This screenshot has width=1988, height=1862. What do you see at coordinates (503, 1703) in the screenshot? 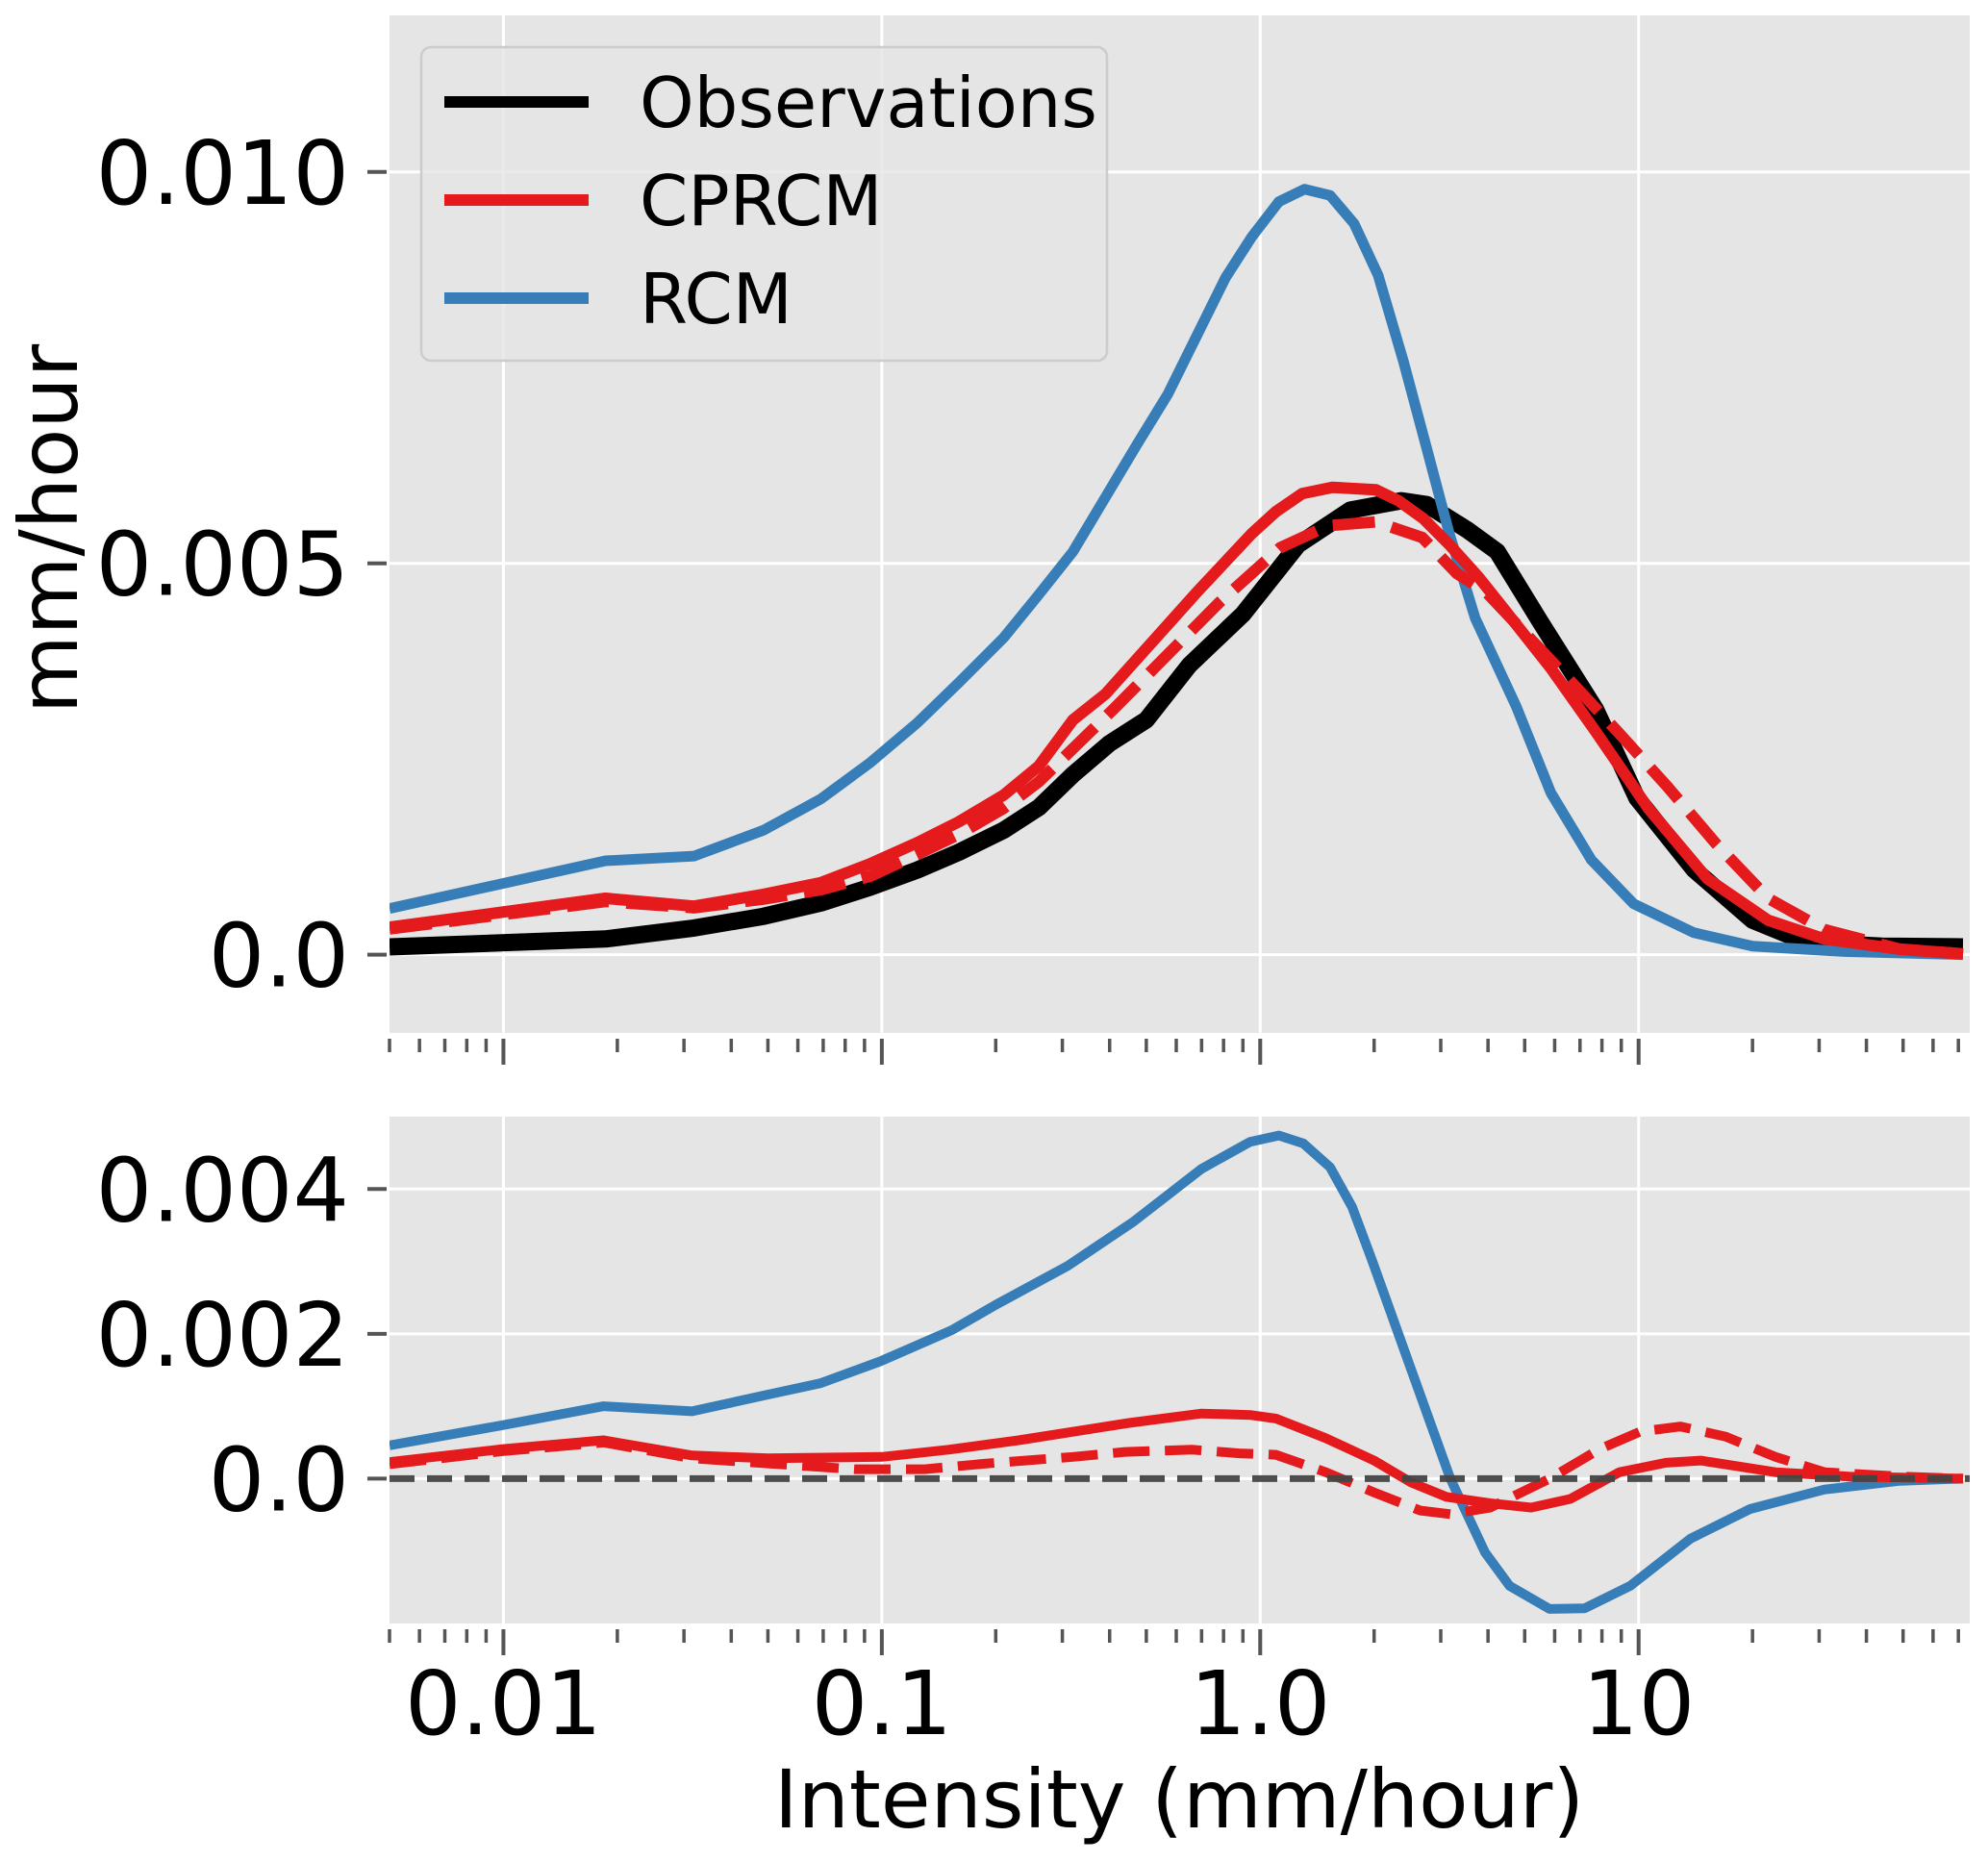
I see `x-tick-label: 0.01` at bounding box center [503, 1703].